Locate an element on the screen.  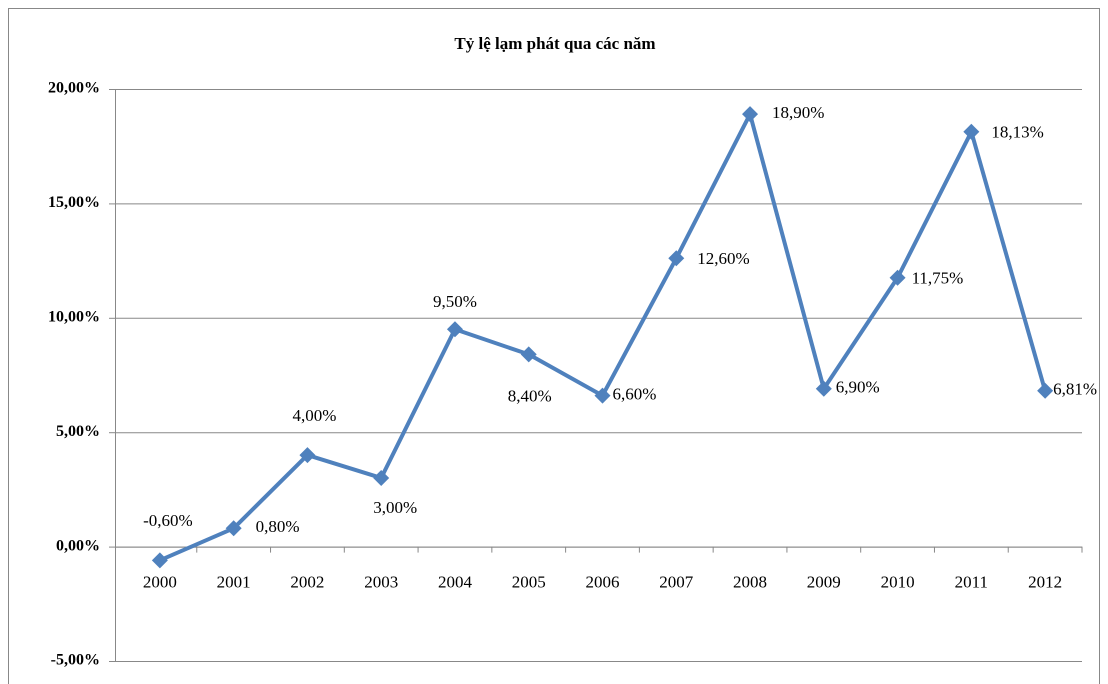
x-tick-label: 2011 is located at coordinates (971, 582).